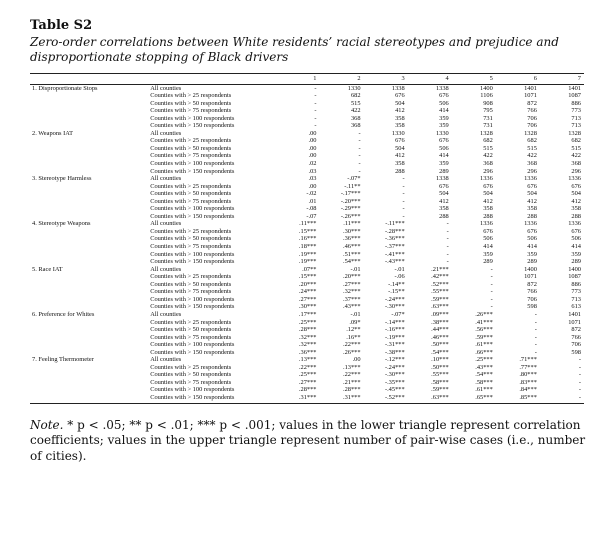  Describe the element at coordinates (213, 79) in the screenshot. I see `column-header` at that location.